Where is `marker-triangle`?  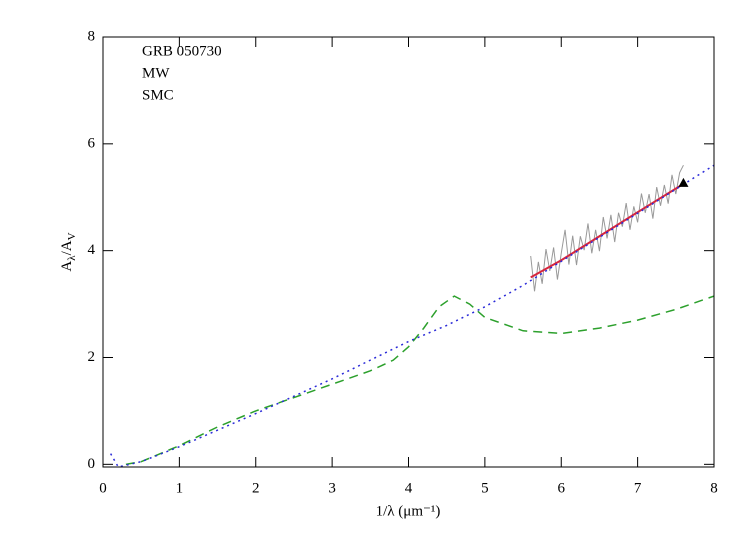
marker-triangle is located at coordinates (683, 182).